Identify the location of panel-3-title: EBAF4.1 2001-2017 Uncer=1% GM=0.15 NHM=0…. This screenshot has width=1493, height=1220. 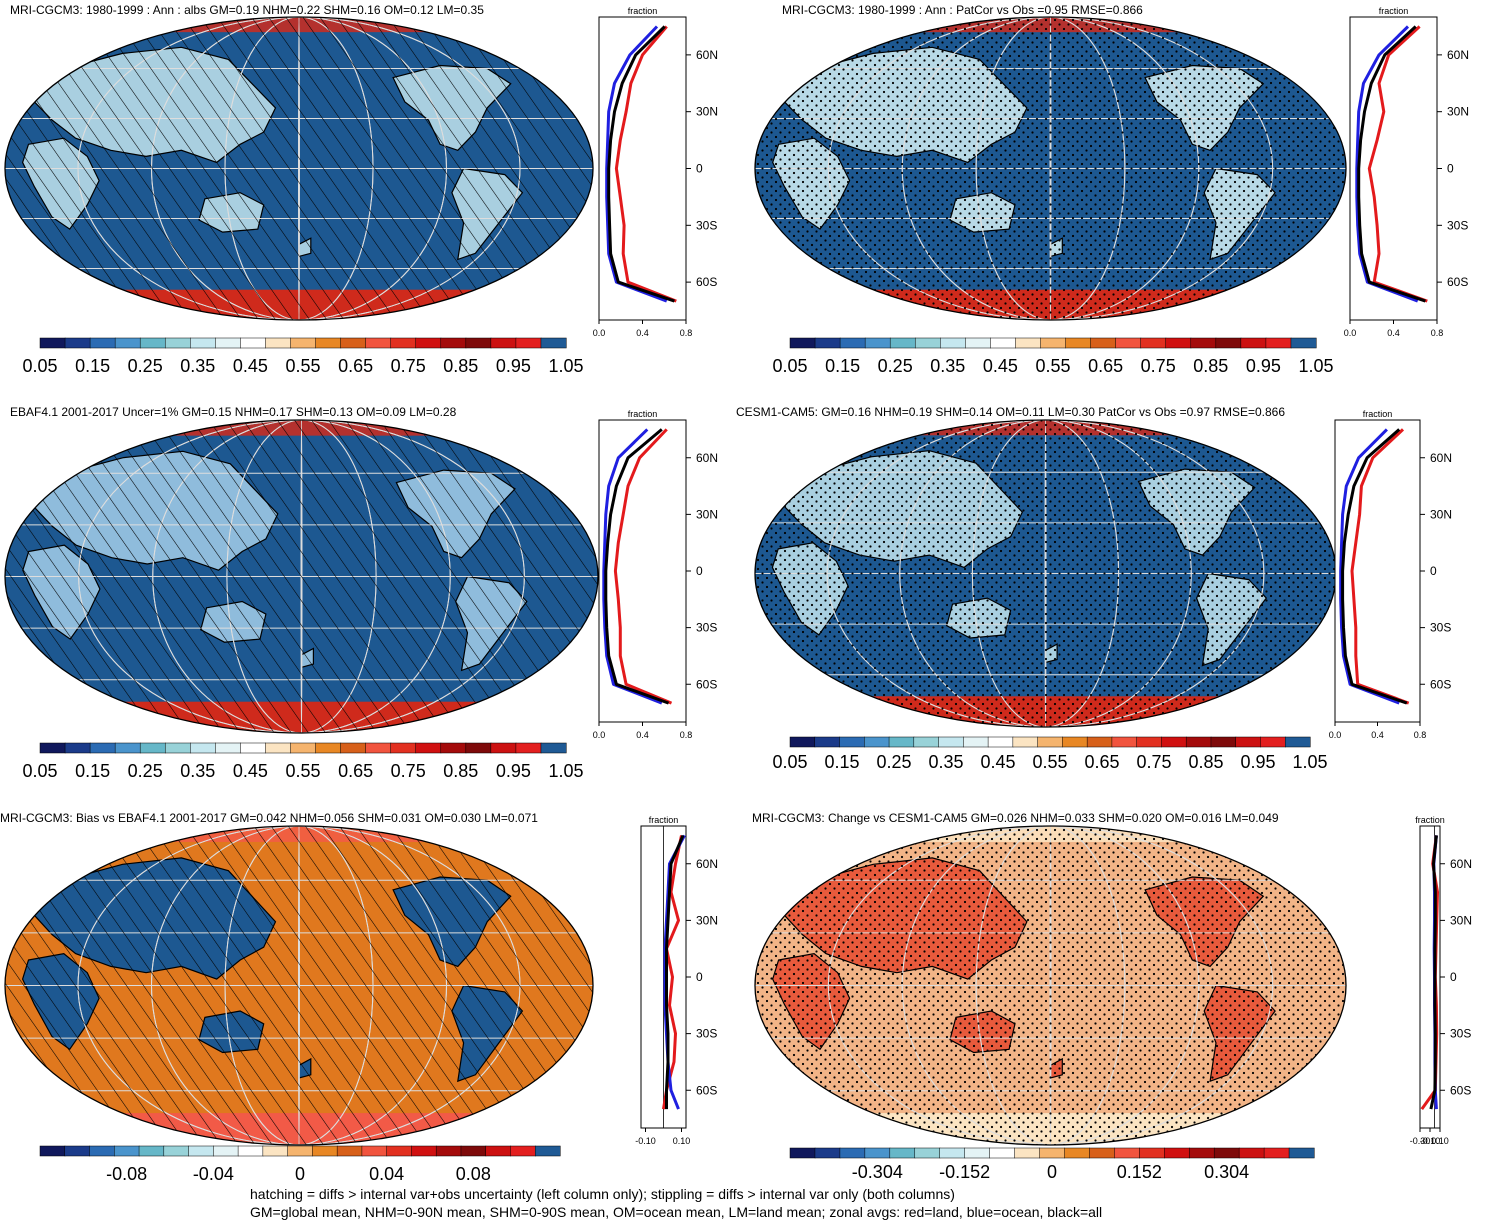
(233, 412).